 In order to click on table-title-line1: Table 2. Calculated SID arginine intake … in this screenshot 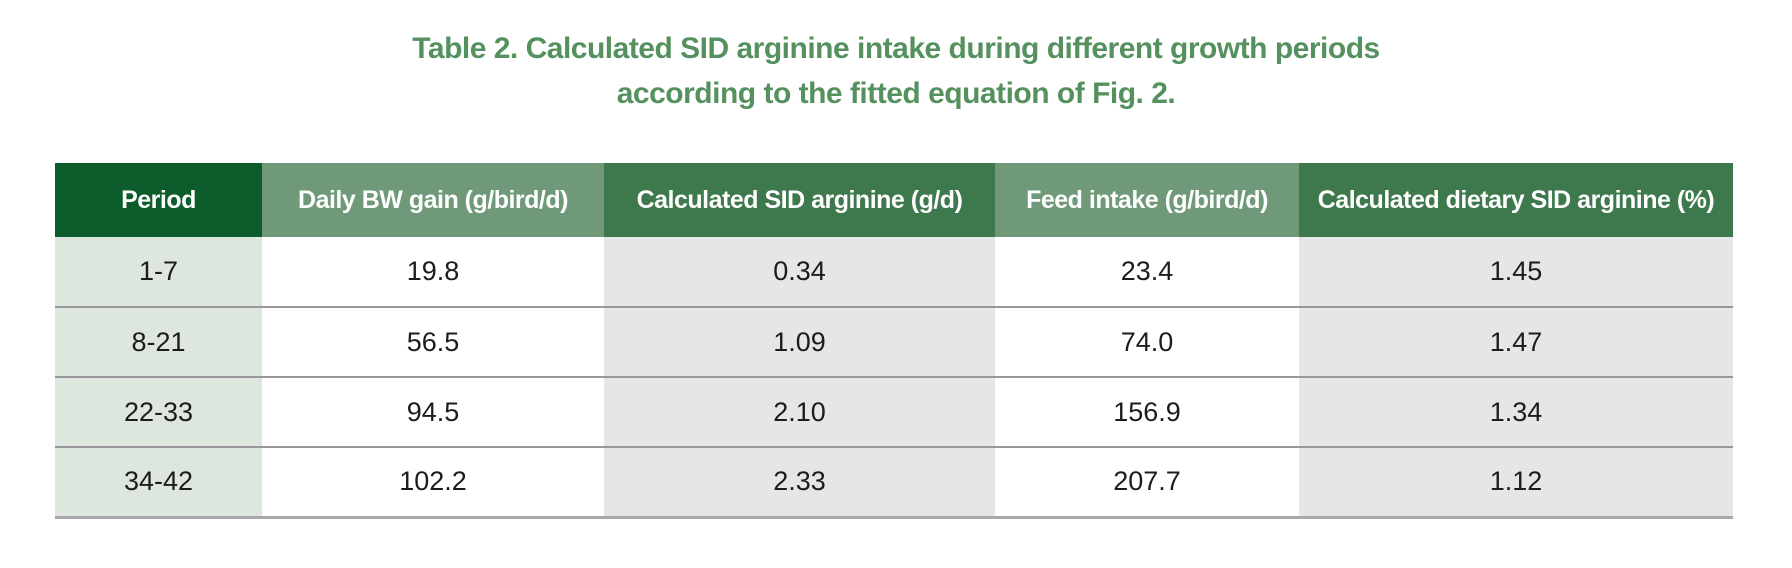, I will do `click(896, 48)`.